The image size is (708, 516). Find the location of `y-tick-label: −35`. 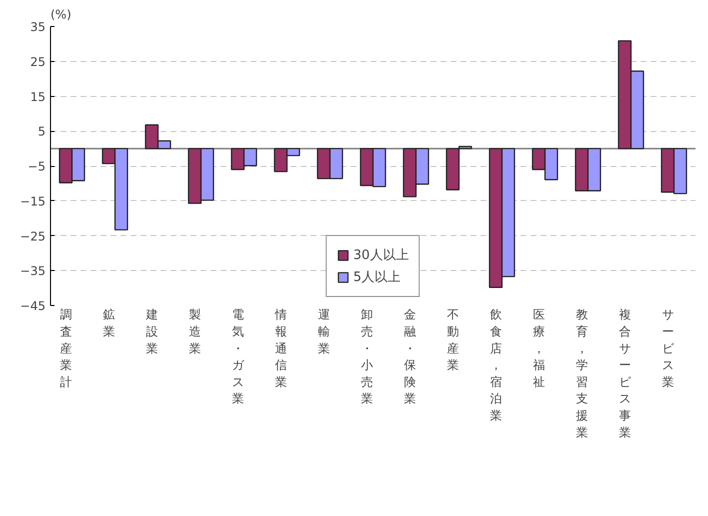

y-tick-label: −35 is located at coordinates (33, 271).